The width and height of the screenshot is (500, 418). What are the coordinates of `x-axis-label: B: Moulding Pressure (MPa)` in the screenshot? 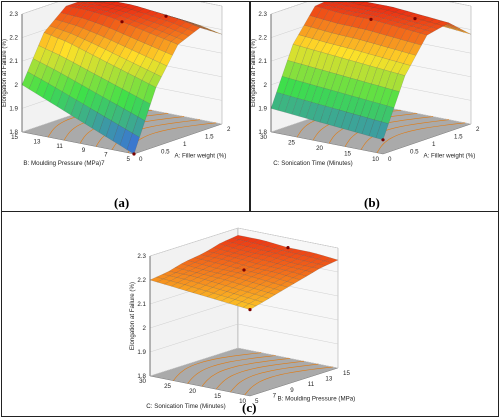 It's located at (317, 399).